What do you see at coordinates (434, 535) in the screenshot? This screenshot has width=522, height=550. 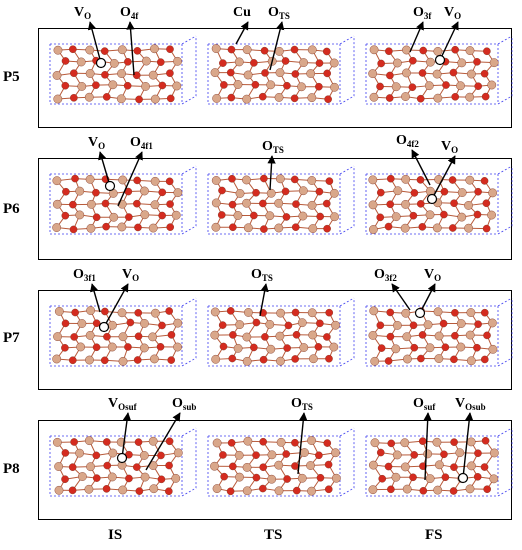 I see `column-label-fs: FS` at bounding box center [434, 535].